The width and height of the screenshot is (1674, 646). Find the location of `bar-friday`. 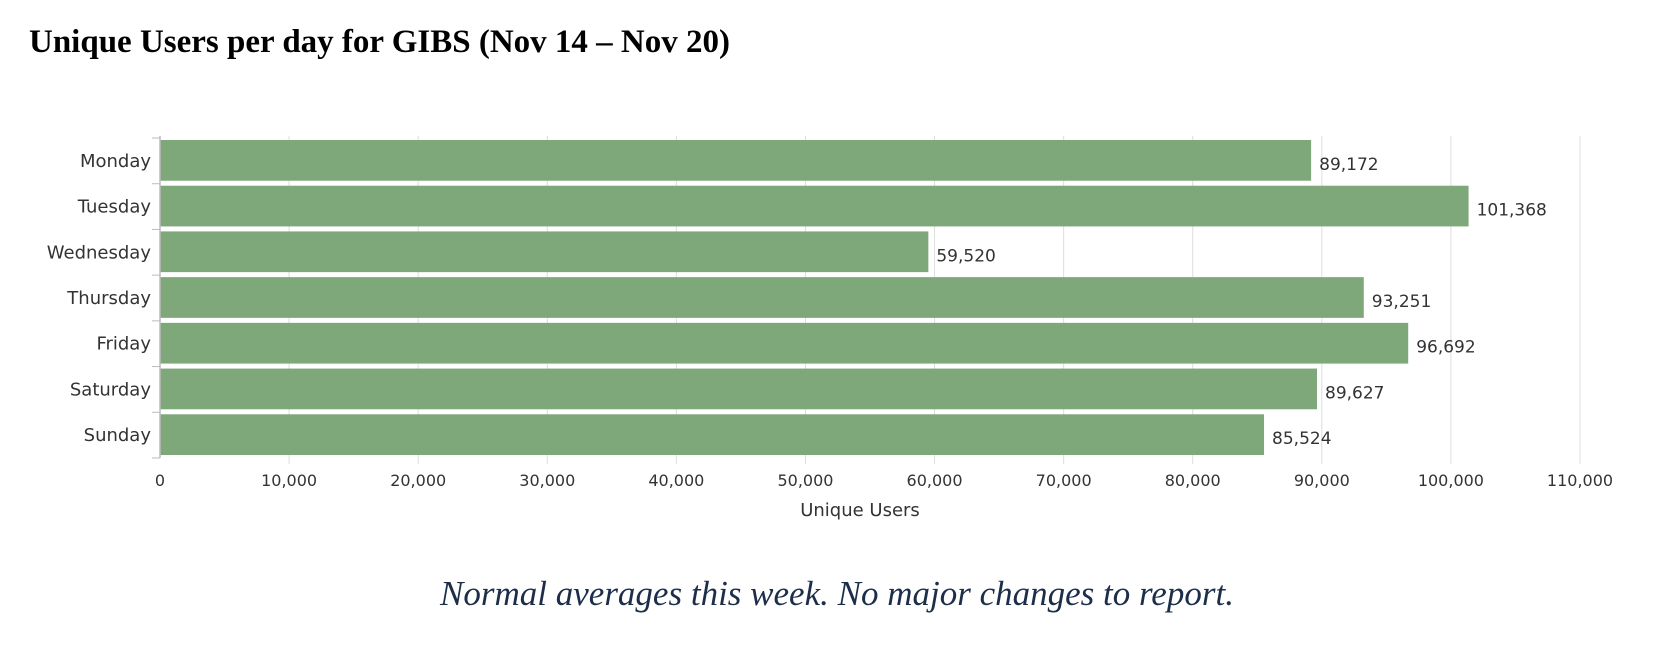

bar-friday is located at coordinates (784, 343).